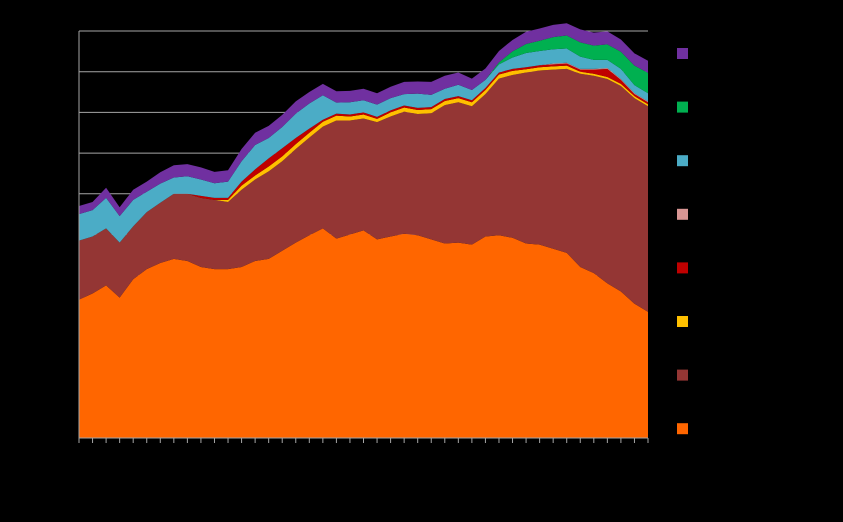  Describe the element at coordinates (682, 241) in the screenshot. I see `legend` at that location.